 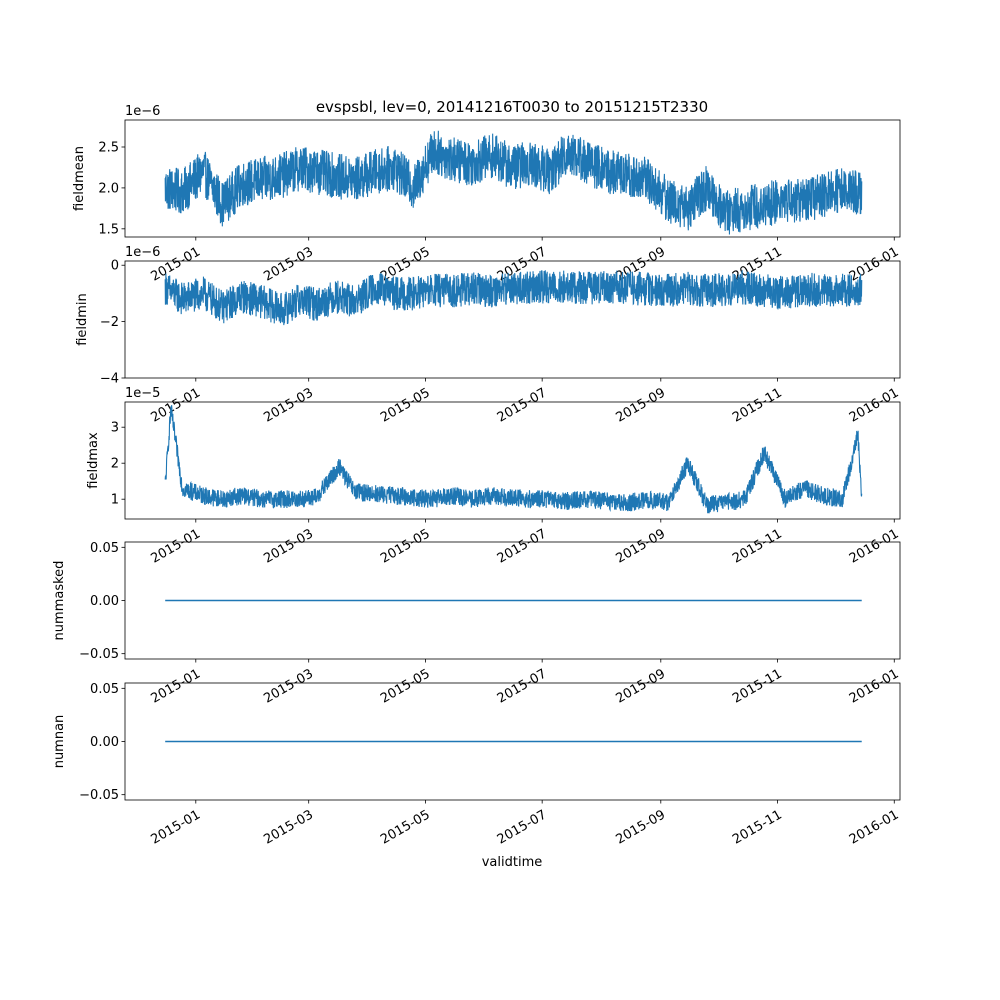 I want to click on y-axis-label: fieldmax, so click(x=93, y=460).